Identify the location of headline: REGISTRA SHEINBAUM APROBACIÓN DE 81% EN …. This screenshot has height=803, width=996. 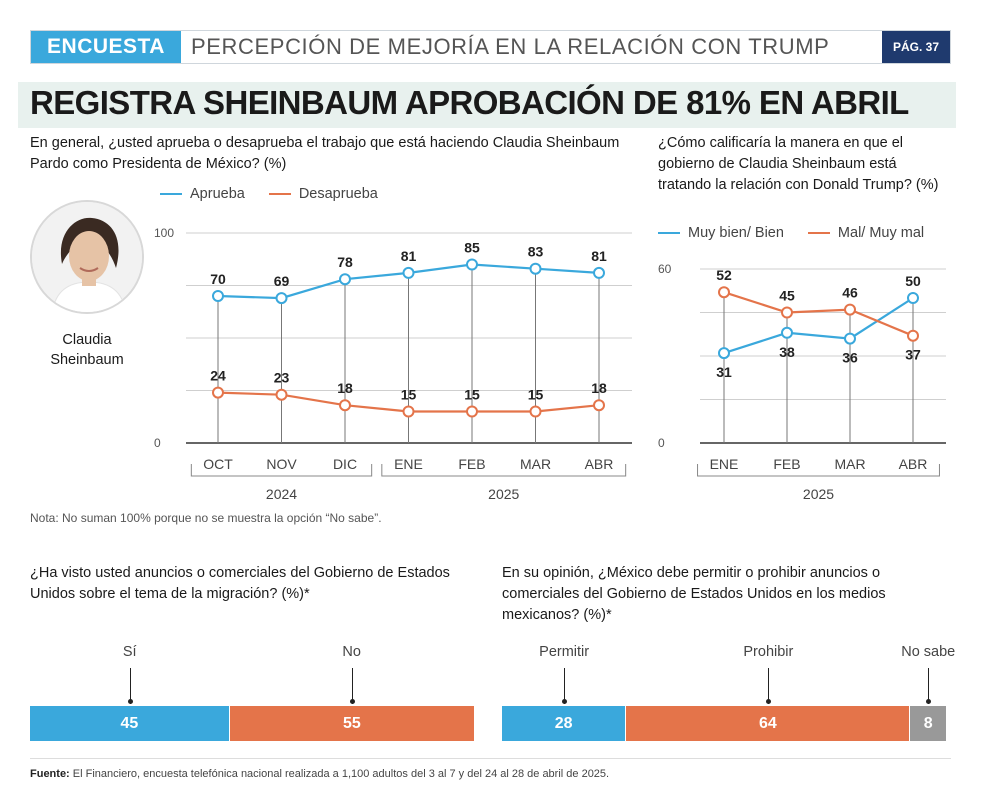
(469, 102).